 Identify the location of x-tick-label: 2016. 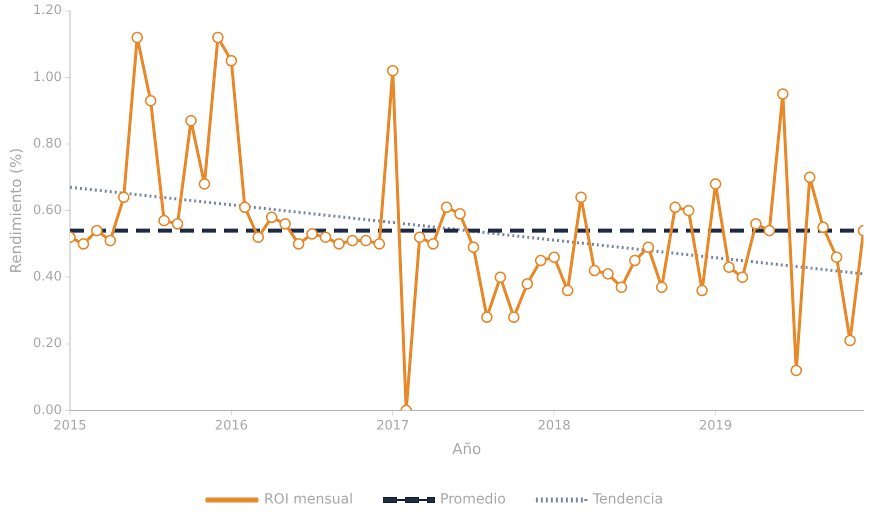
(231, 426).